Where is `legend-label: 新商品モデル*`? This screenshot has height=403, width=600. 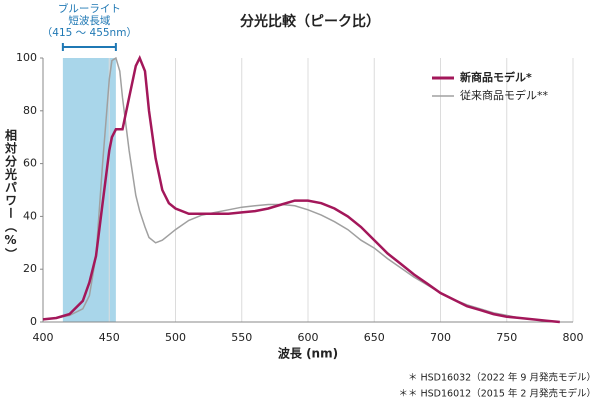 legend-label: 新商品モデル* is located at coordinates (496, 77).